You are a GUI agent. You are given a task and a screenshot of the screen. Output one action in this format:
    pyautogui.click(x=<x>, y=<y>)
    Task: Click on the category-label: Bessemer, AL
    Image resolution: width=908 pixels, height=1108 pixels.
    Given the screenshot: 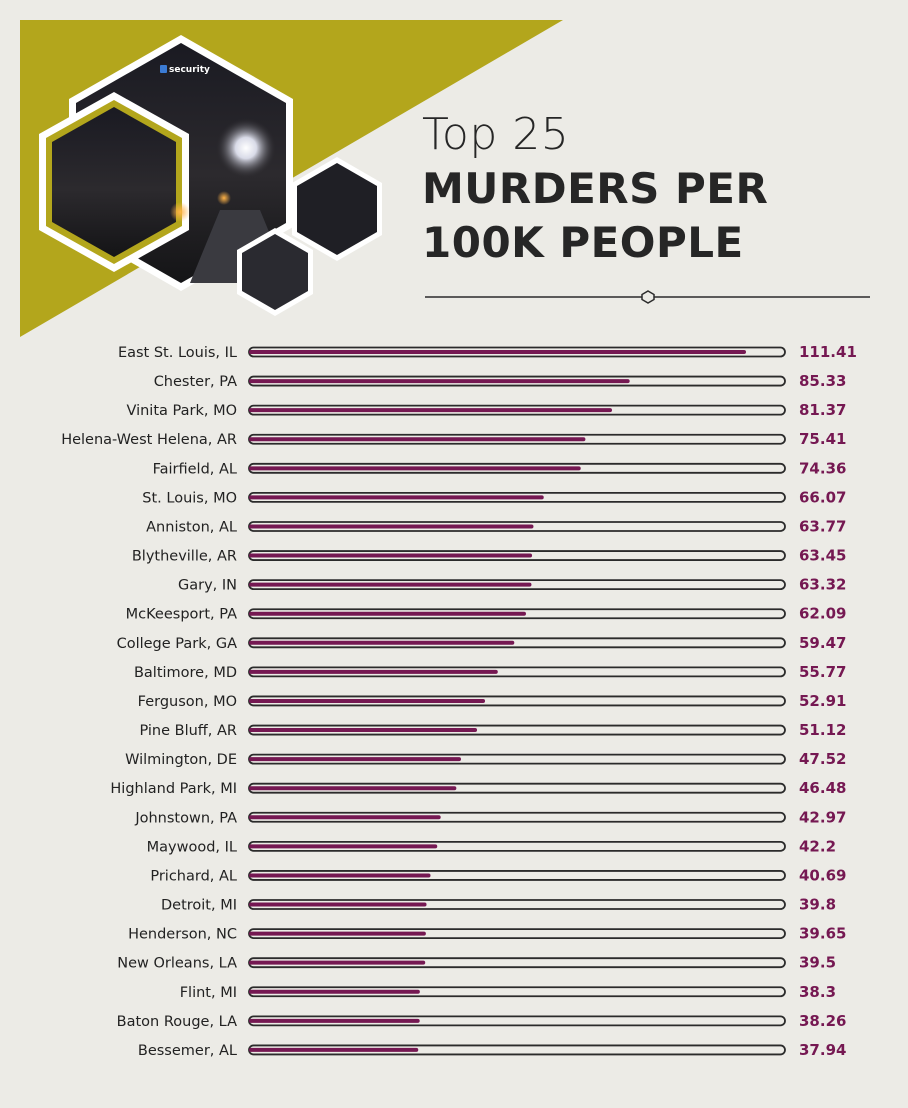 What is the action you would take?
    pyautogui.click(x=187, y=1051)
    